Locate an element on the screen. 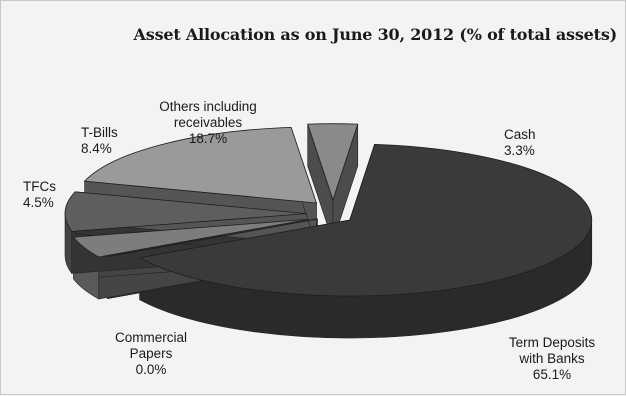  label-tfcs: TFCs 4.5% is located at coordinates (39, 195).